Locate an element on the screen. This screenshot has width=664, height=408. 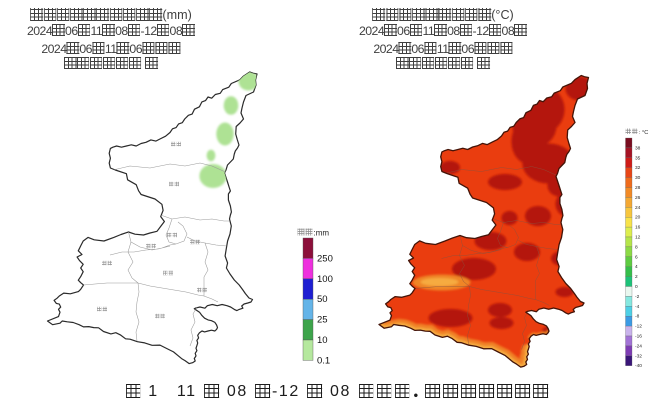
svg-text:: °C: : °C is located at coordinates (643, 133).